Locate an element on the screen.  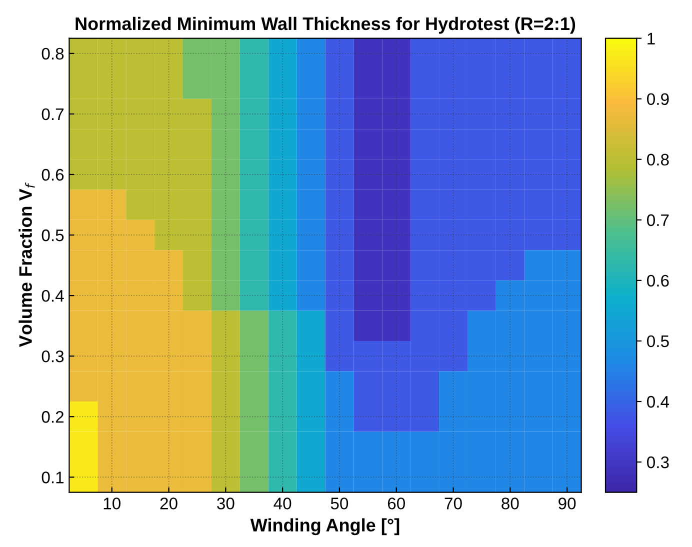
color-bar-label: 0.5 is located at coordinates (658, 341).